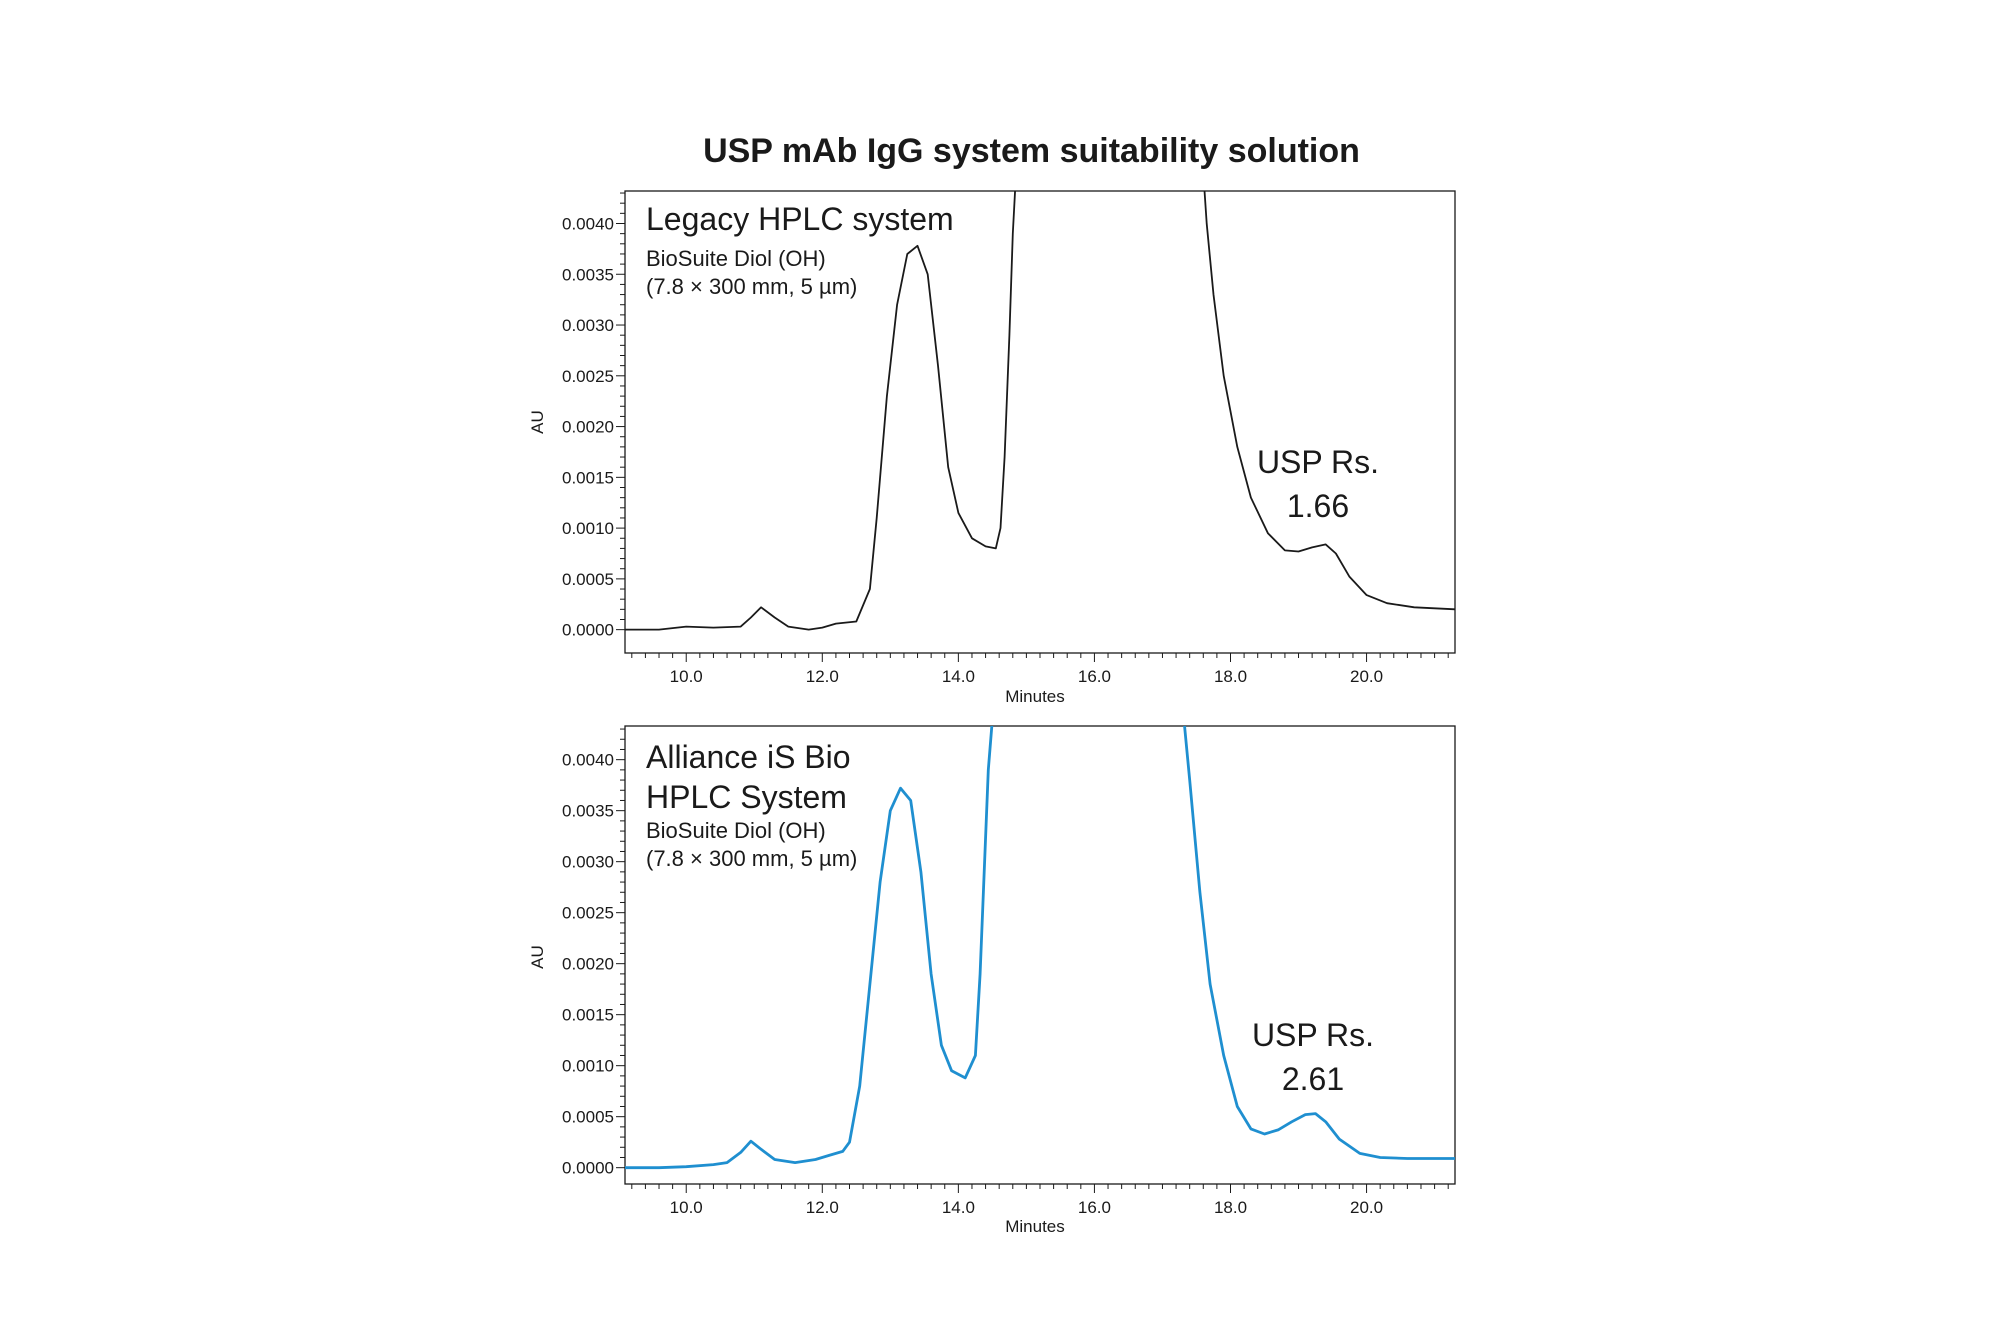 The width and height of the screenshot is (2000, 1333). Describe the element at coordinates (746, 797) in the screenshot. I see `system-label-line2: HPLC System` at that location.